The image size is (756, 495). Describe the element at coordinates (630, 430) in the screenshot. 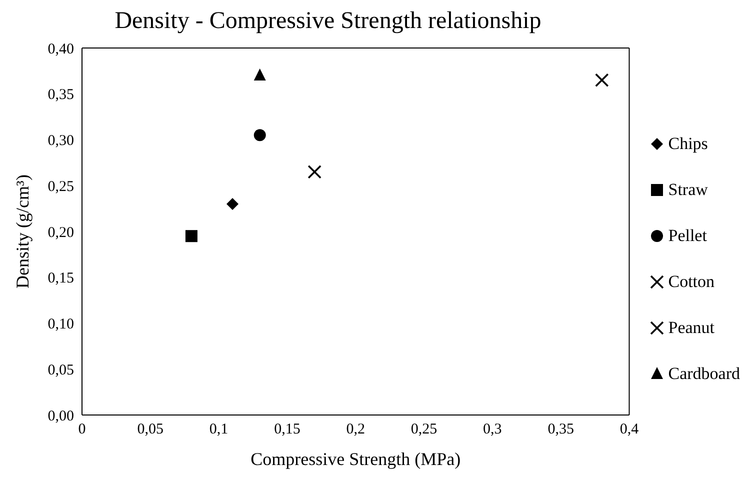

I see `x-tick-label: 0,4` at that location.